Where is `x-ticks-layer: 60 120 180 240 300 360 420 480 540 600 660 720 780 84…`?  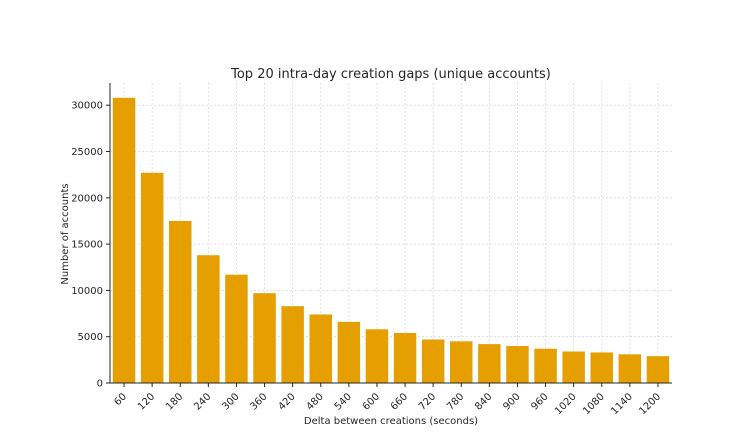
x-ticks-layer: 60 120 180 240 300 360 420 480 540 600 660 720 780 84… is located at coordinates (387, 400).